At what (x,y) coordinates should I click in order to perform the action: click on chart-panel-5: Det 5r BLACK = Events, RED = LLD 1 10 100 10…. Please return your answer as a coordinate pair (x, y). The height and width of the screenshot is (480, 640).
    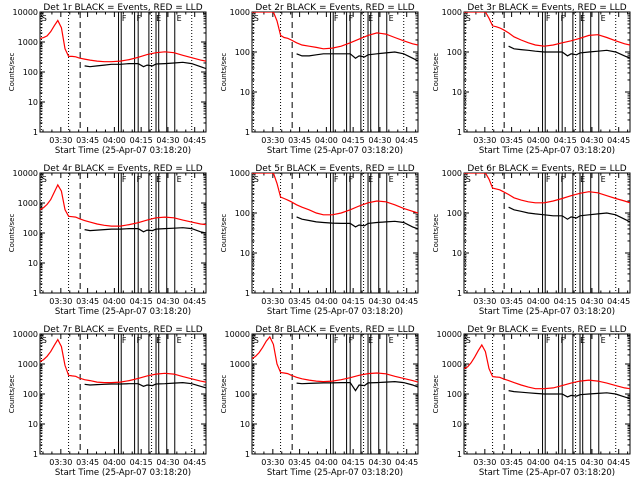
    Looking at the image, I should click on (319, 240).